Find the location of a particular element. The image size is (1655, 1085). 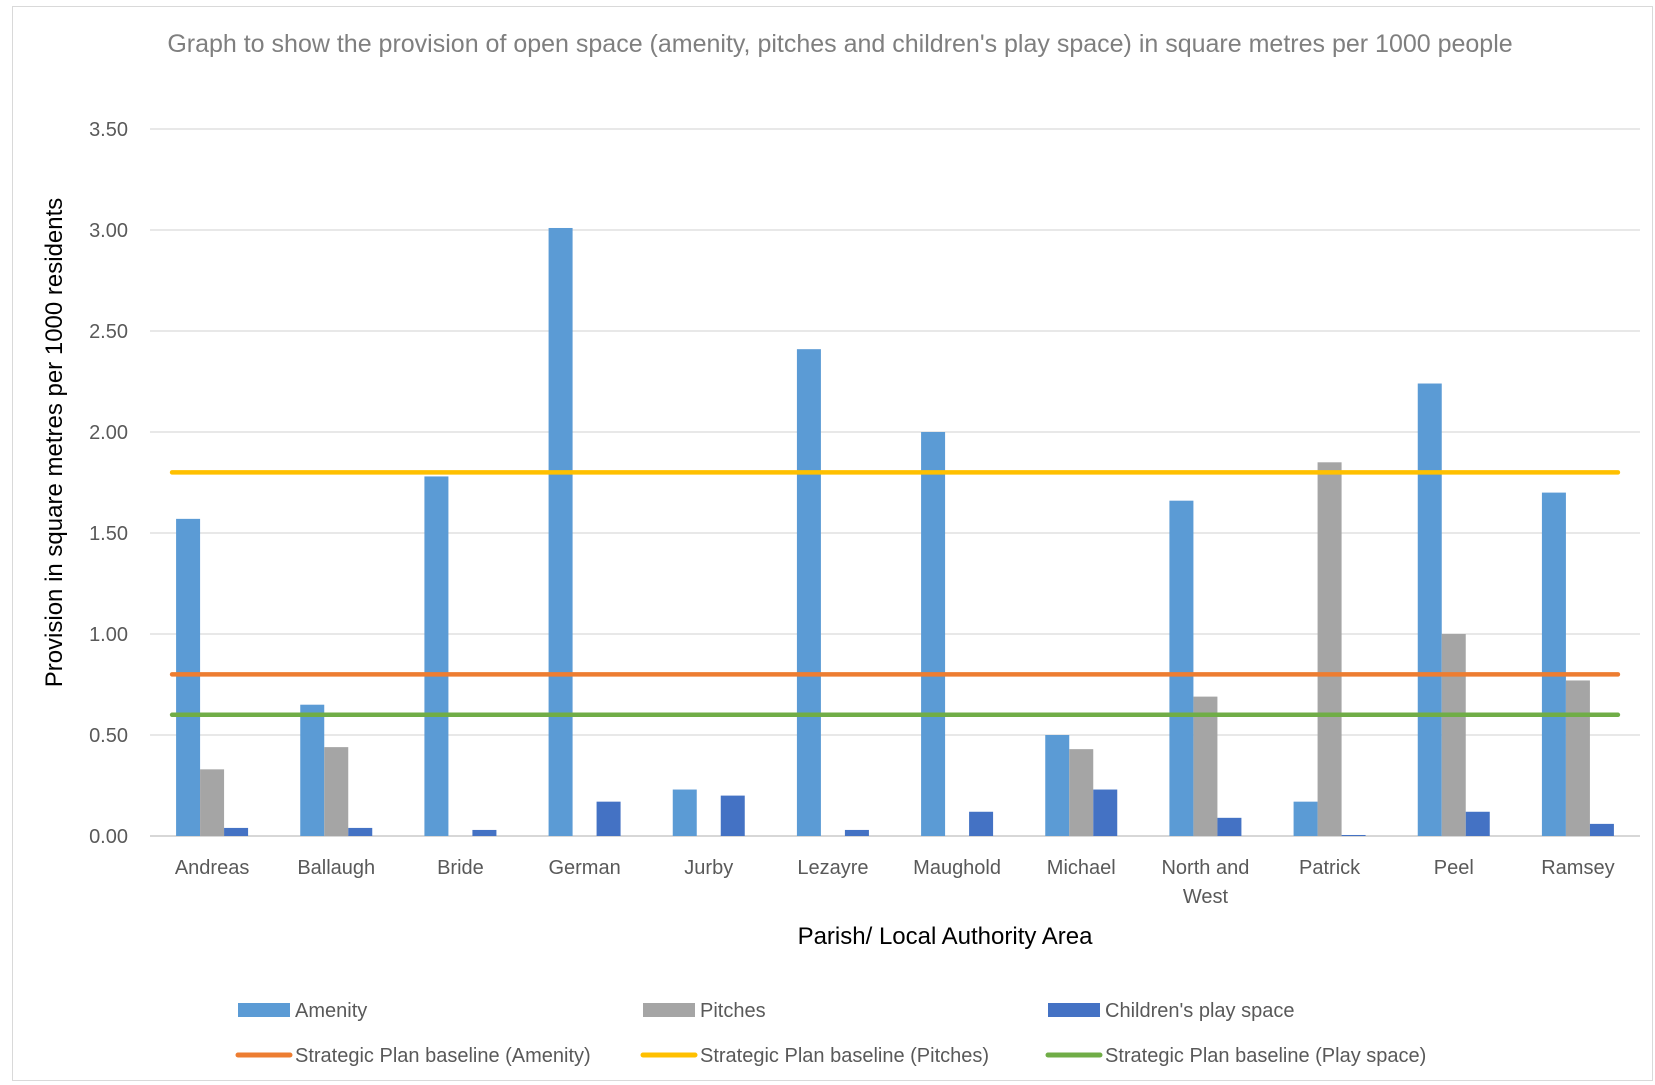

legend-label: Strategic Plan baseline (Pitches) is located at coordinates (844, 1056).